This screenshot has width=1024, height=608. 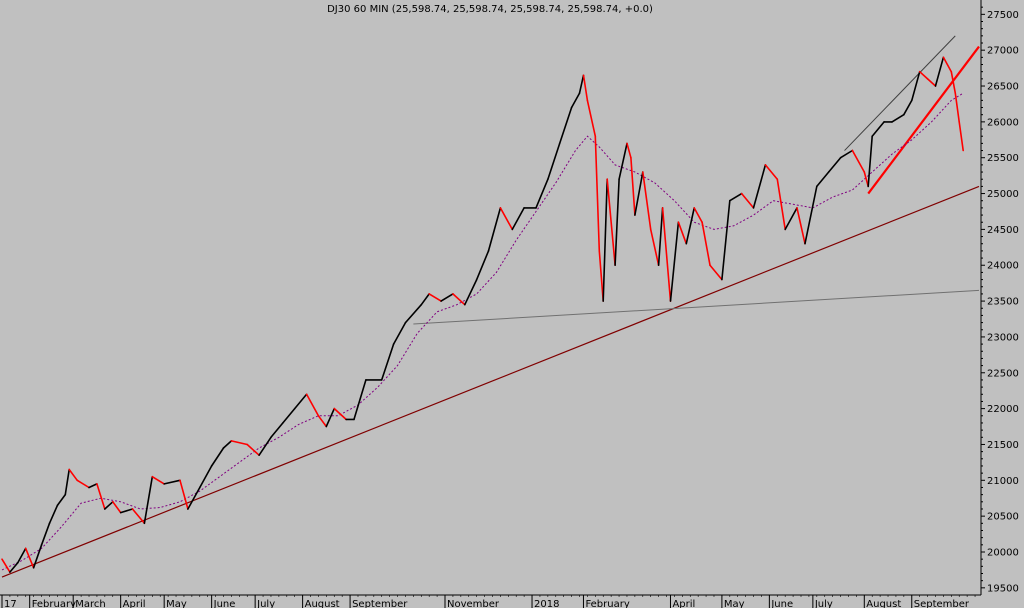 I want to click on y-tick-label: 26500, so click(x=1003, y=87).